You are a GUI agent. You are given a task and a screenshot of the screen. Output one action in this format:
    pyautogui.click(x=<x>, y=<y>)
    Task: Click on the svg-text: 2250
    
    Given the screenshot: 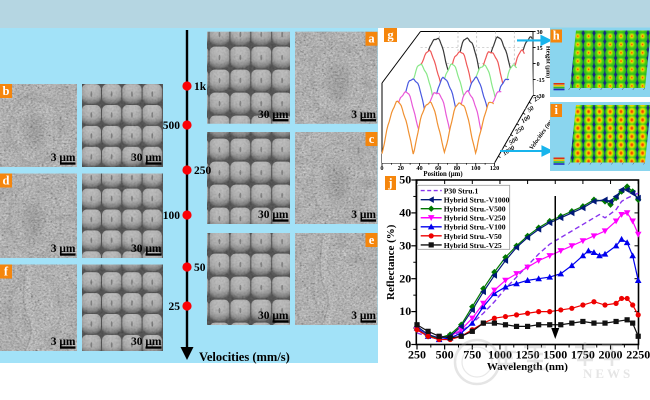 What is the action you would take?
    pyautogui.click(x=638, y=355)
    